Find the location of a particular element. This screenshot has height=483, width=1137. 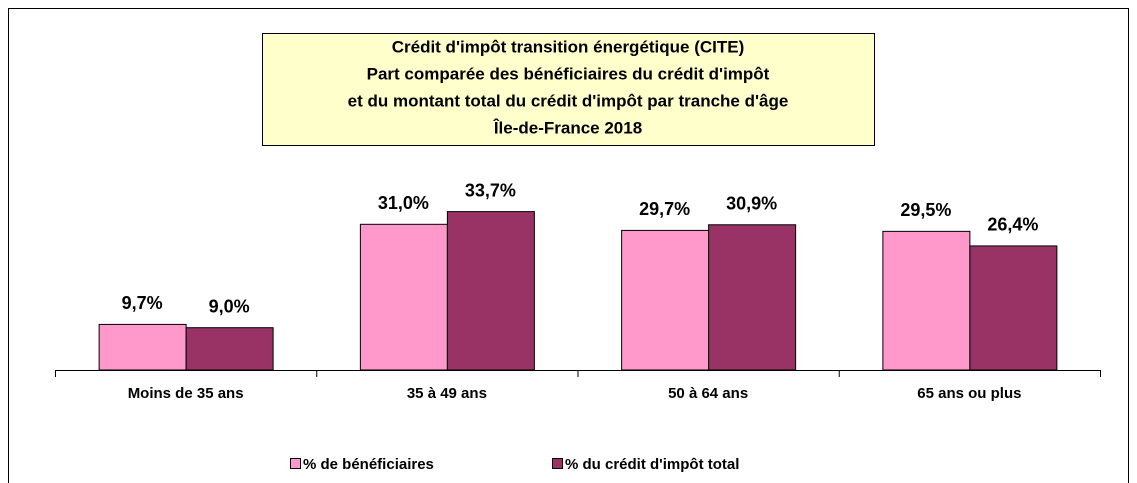

x-tick-label: 50 à 64 ans is located at coordinates (708, 393).